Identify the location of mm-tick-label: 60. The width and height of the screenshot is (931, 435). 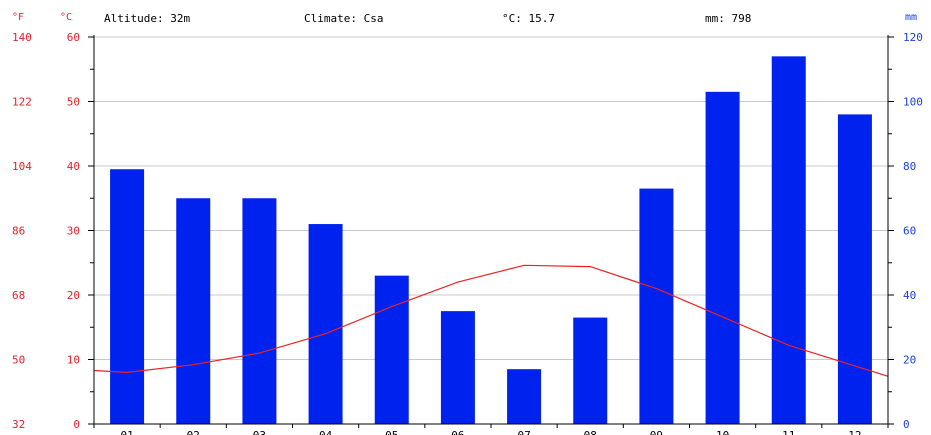
(909, 231).